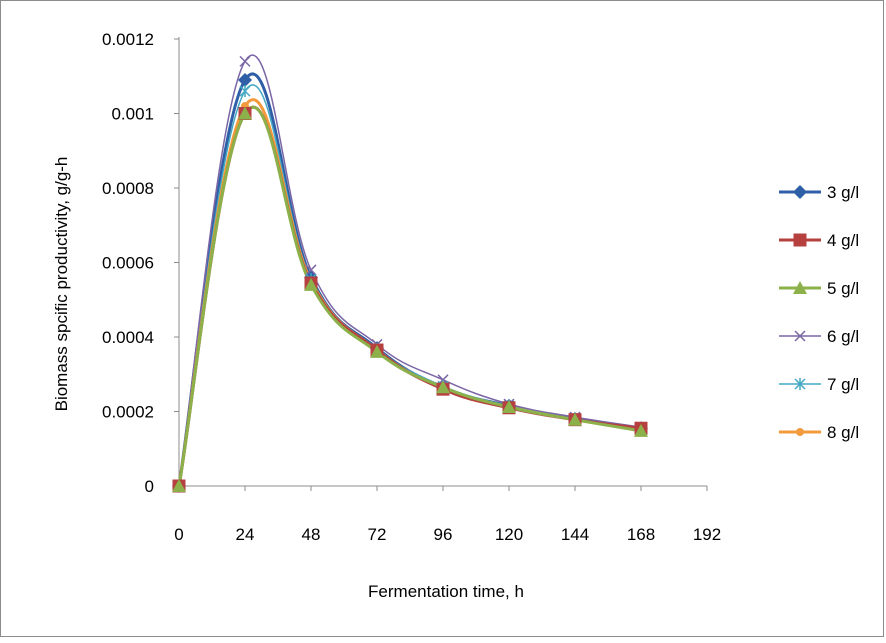  Describe the element at coordinates (128, 337) in the screenshot. I see `y-tick-label: 0.0004` at that location.